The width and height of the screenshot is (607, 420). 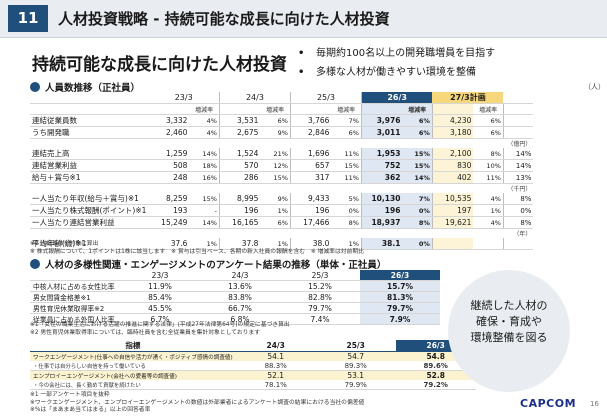 What do you see at coordinates (240, 222) in the screenshot?
I see `table-cell-value: 16,165` at bounding box center [240, 222].